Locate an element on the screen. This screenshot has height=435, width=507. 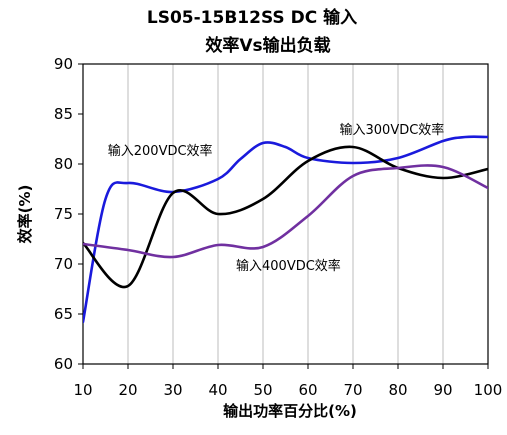
chart-title-line2: 效率Vs输出负载 is located at coordinates (267, 45).